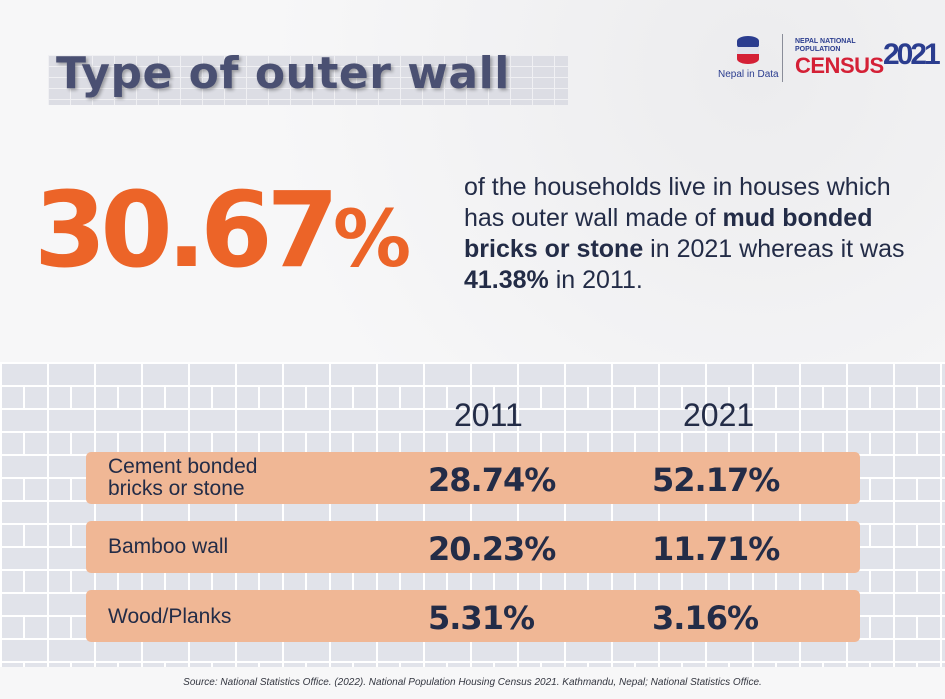  What do you see at coordinates (186, 230) in the screenshot?
I see `highlight-value: 30.67` at bounding box center [186, 230].